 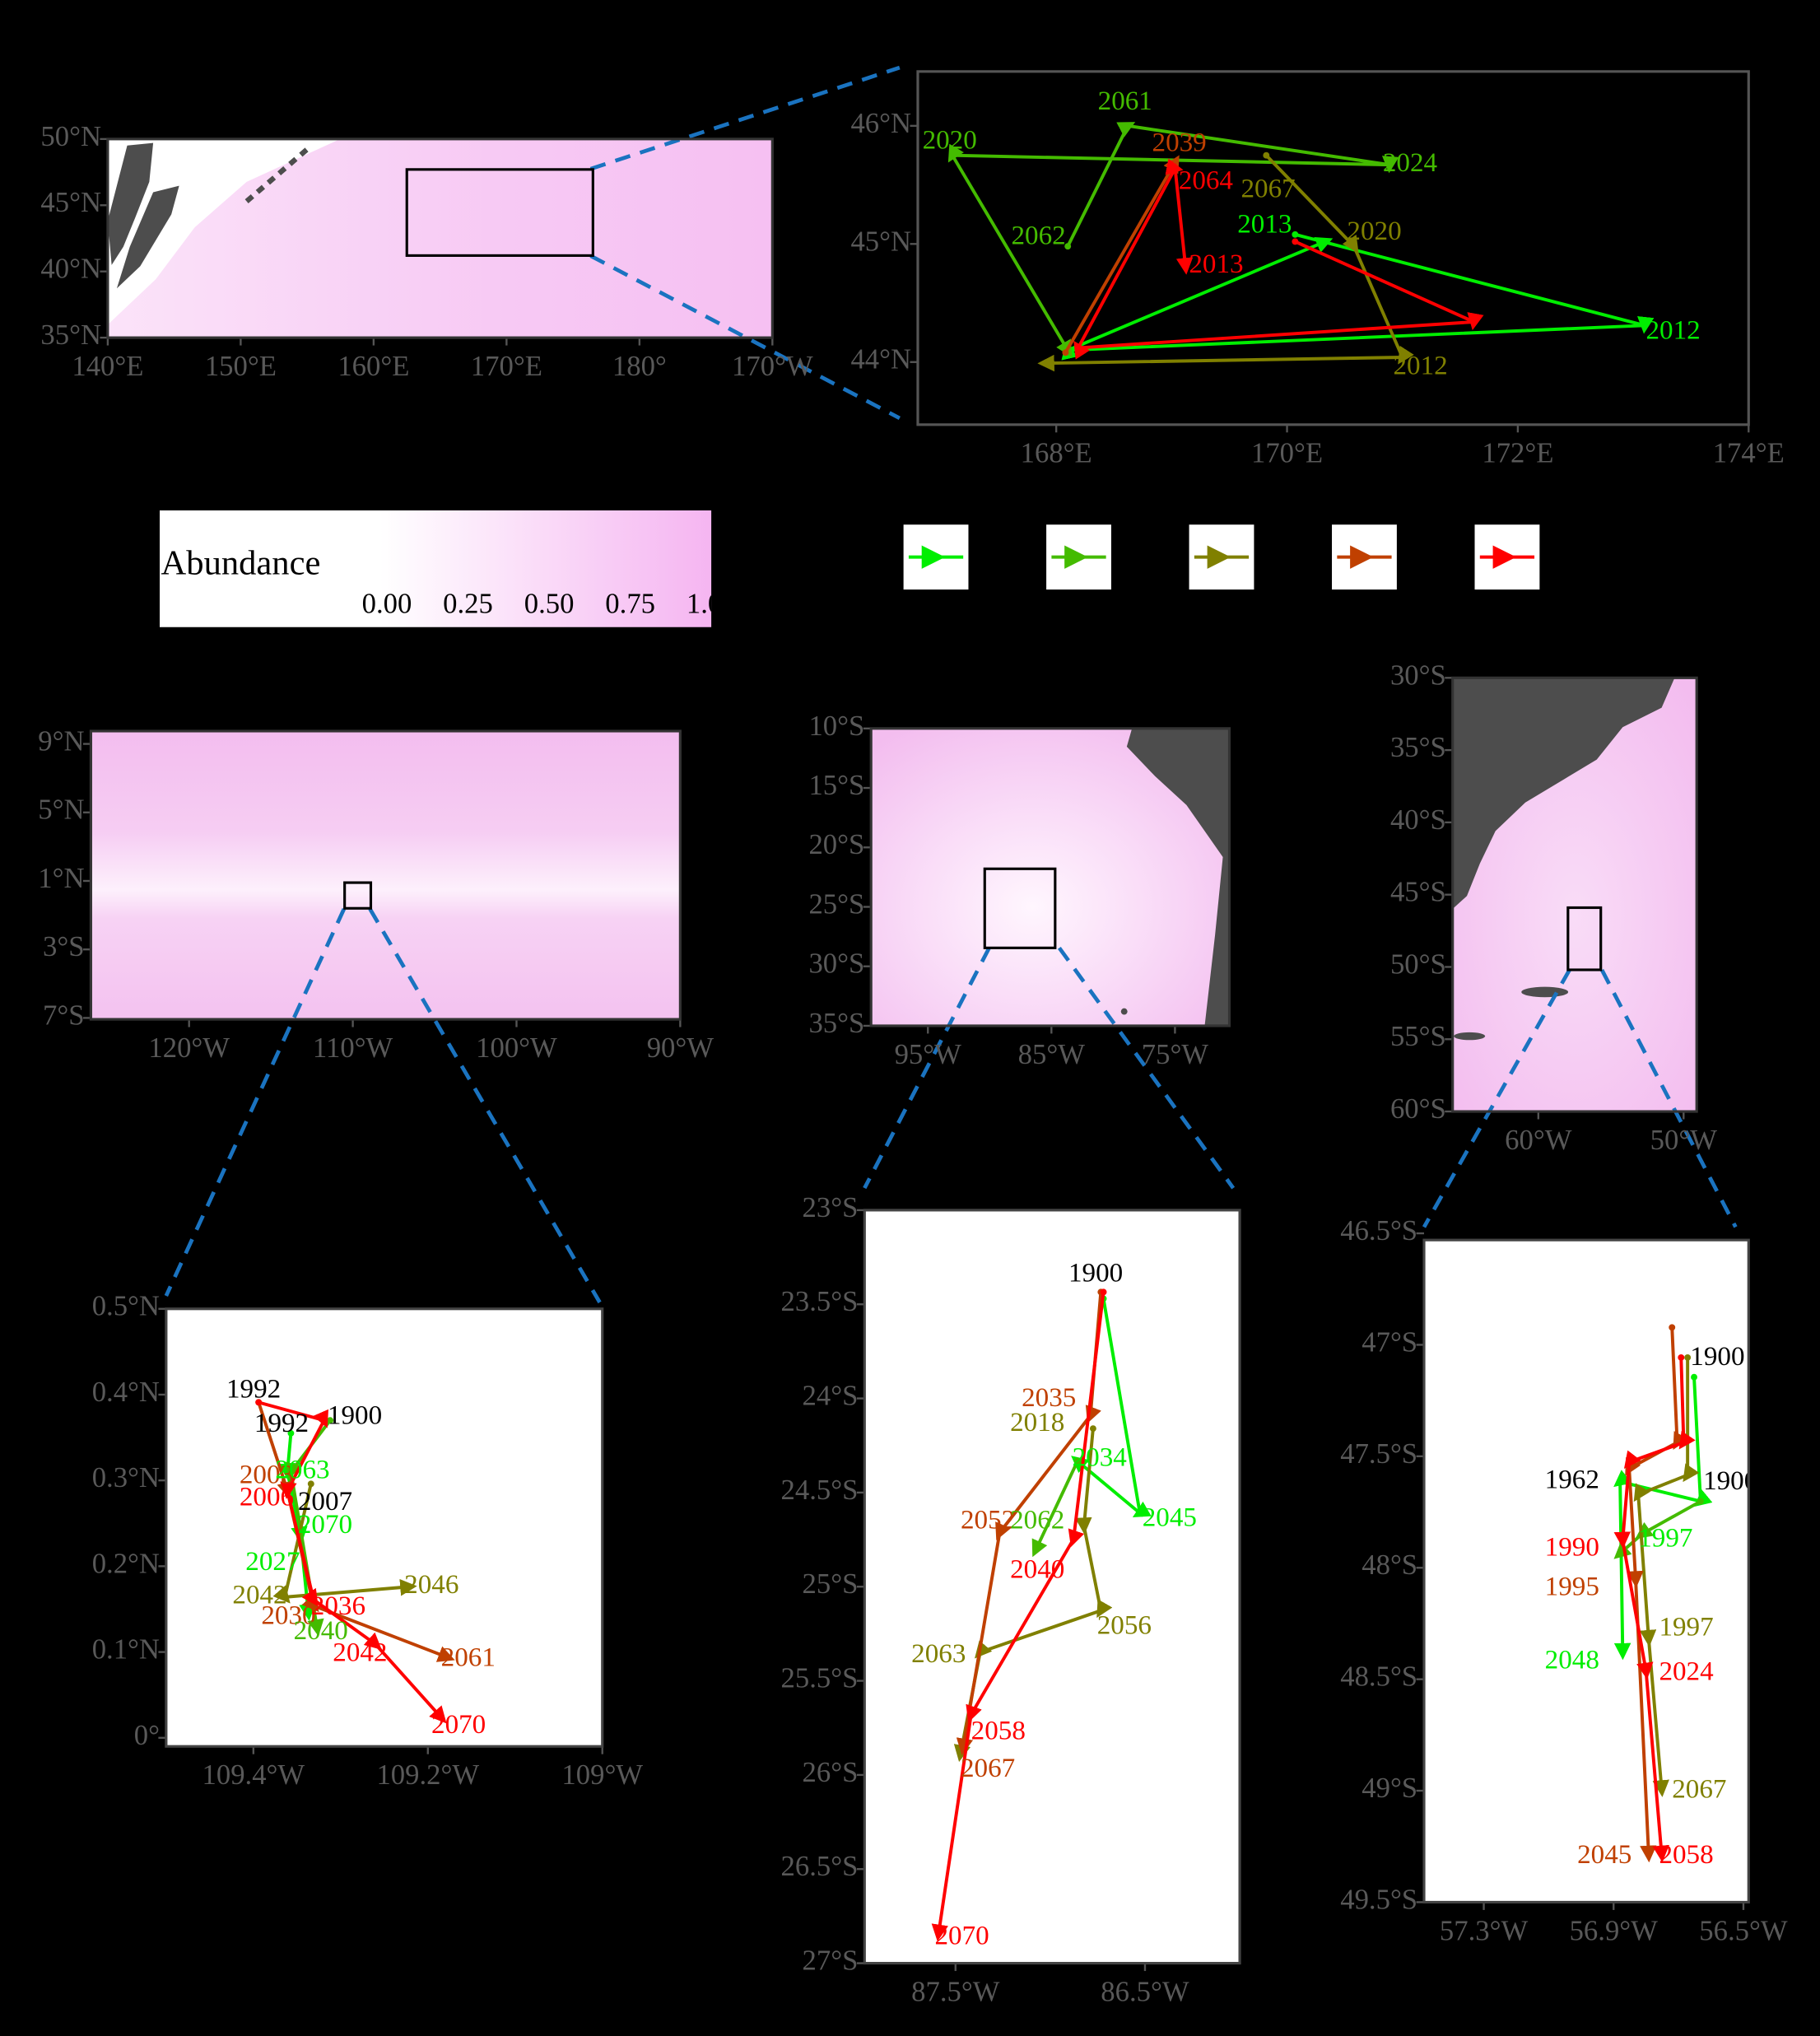 I want to click on y-tick-label: 3°S, so click(x=64, y=946).